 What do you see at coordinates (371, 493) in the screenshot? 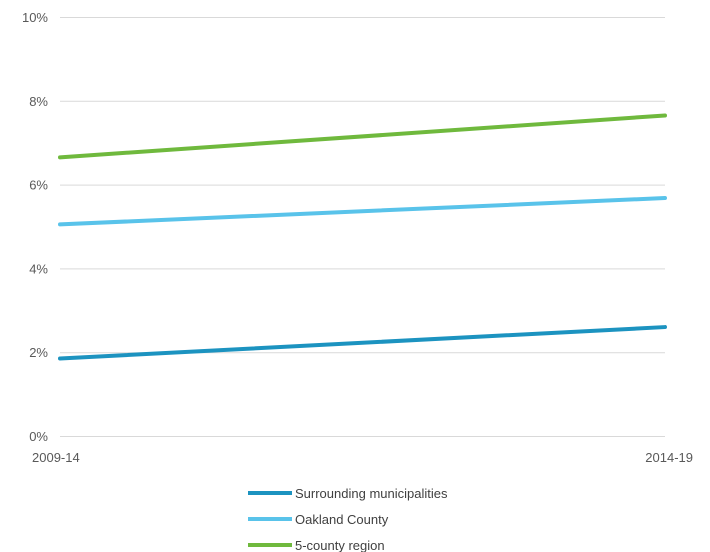
I see `legend-label: Surrounding municipalities` at bounding box center [371, 493].